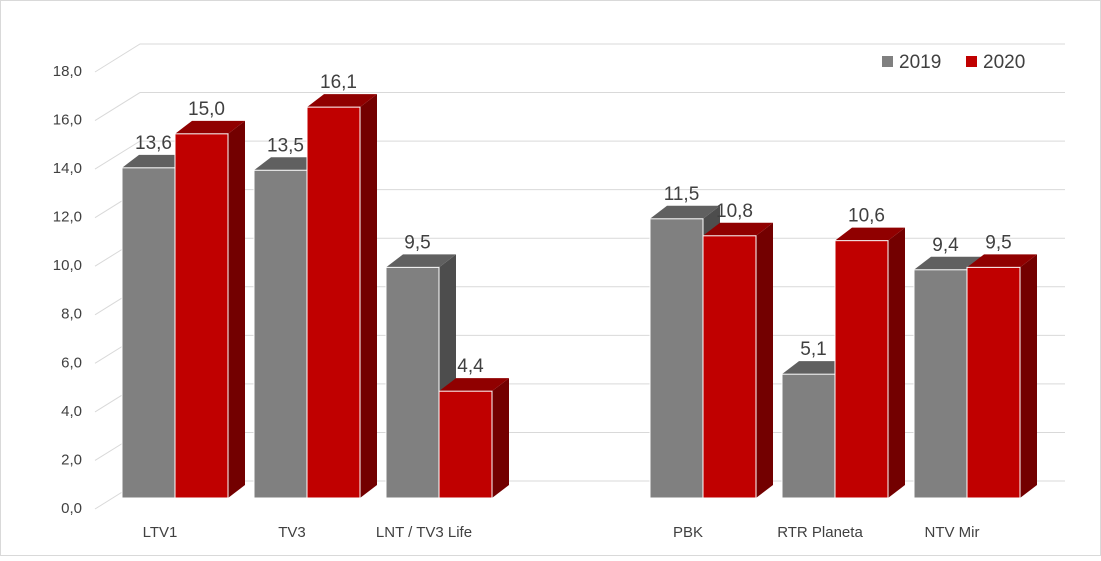  What do you see at coordinates (1004, 62) in the screenshot?
I see `legend-label: 2020` at bounding box center [1004, 62].